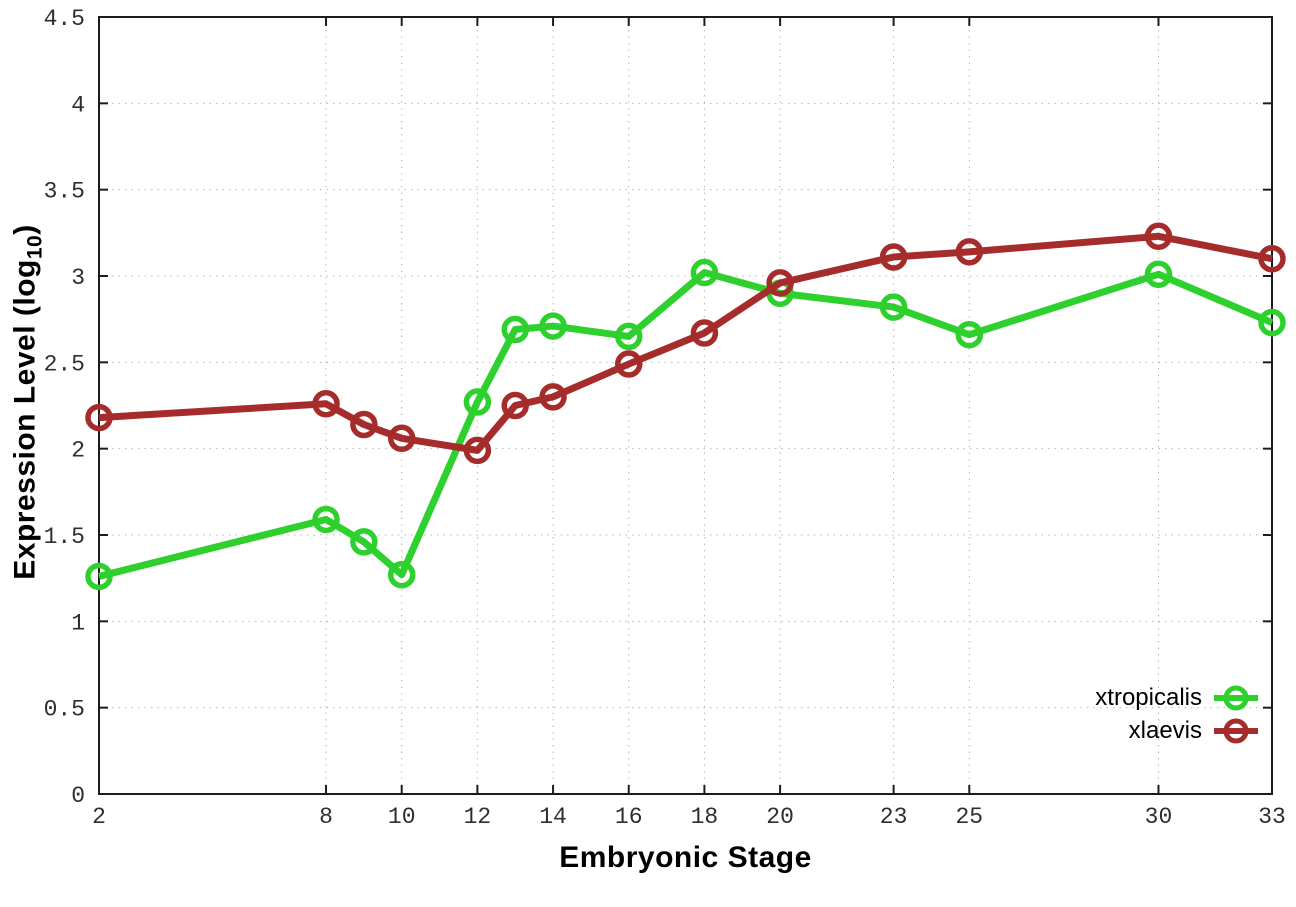 This screenshot has height=907, width=1296. What do you see at coordinates (685, 857) in the screenshot?
I see `x-axis-title: Embryonic Stage` at bounding box center [685, 857].